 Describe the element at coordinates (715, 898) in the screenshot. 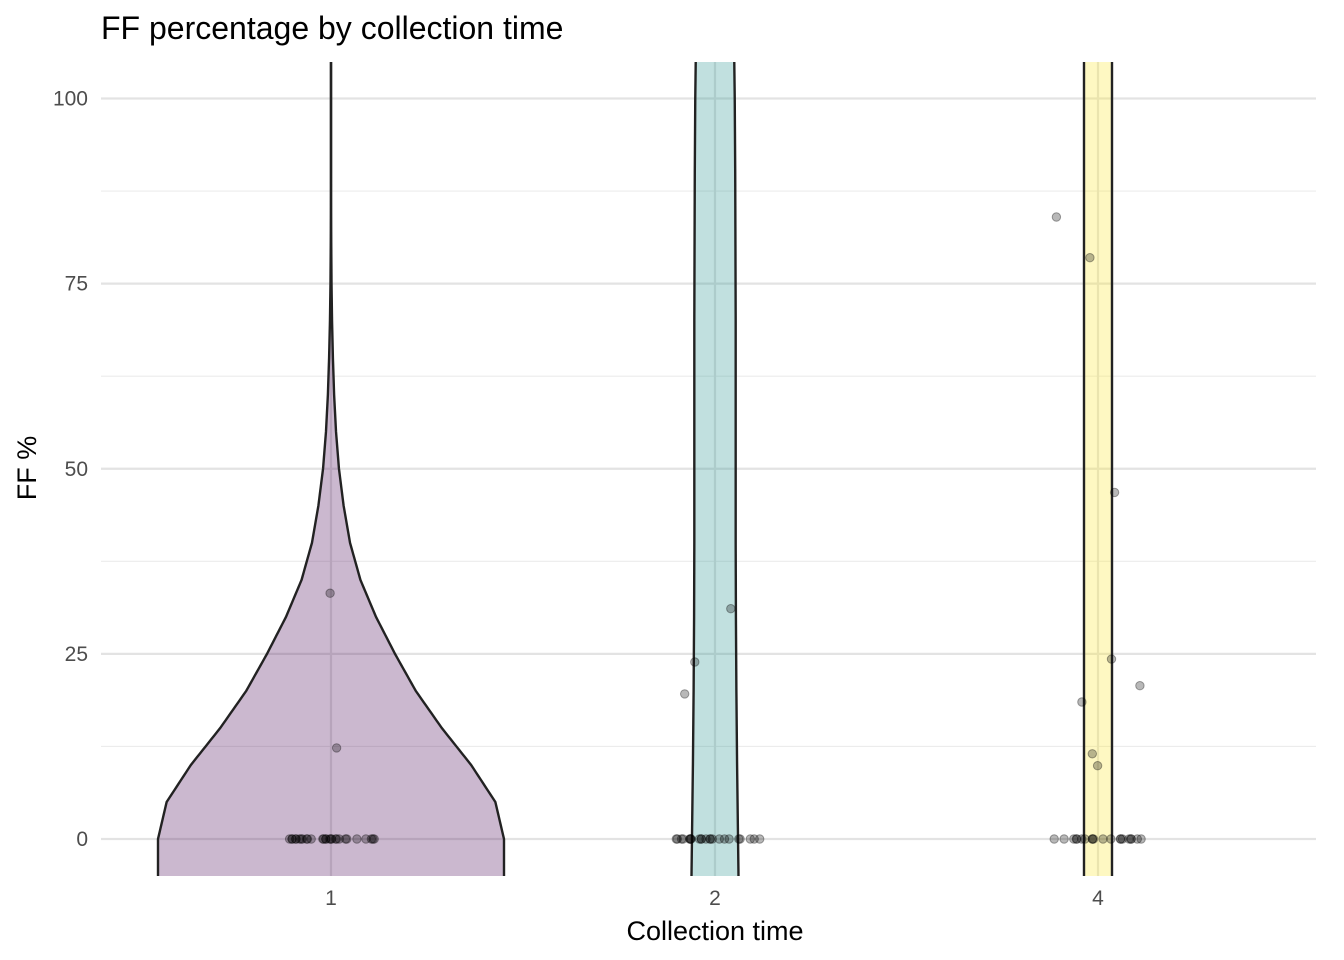

I see `x-tick-label: 2` at that location.